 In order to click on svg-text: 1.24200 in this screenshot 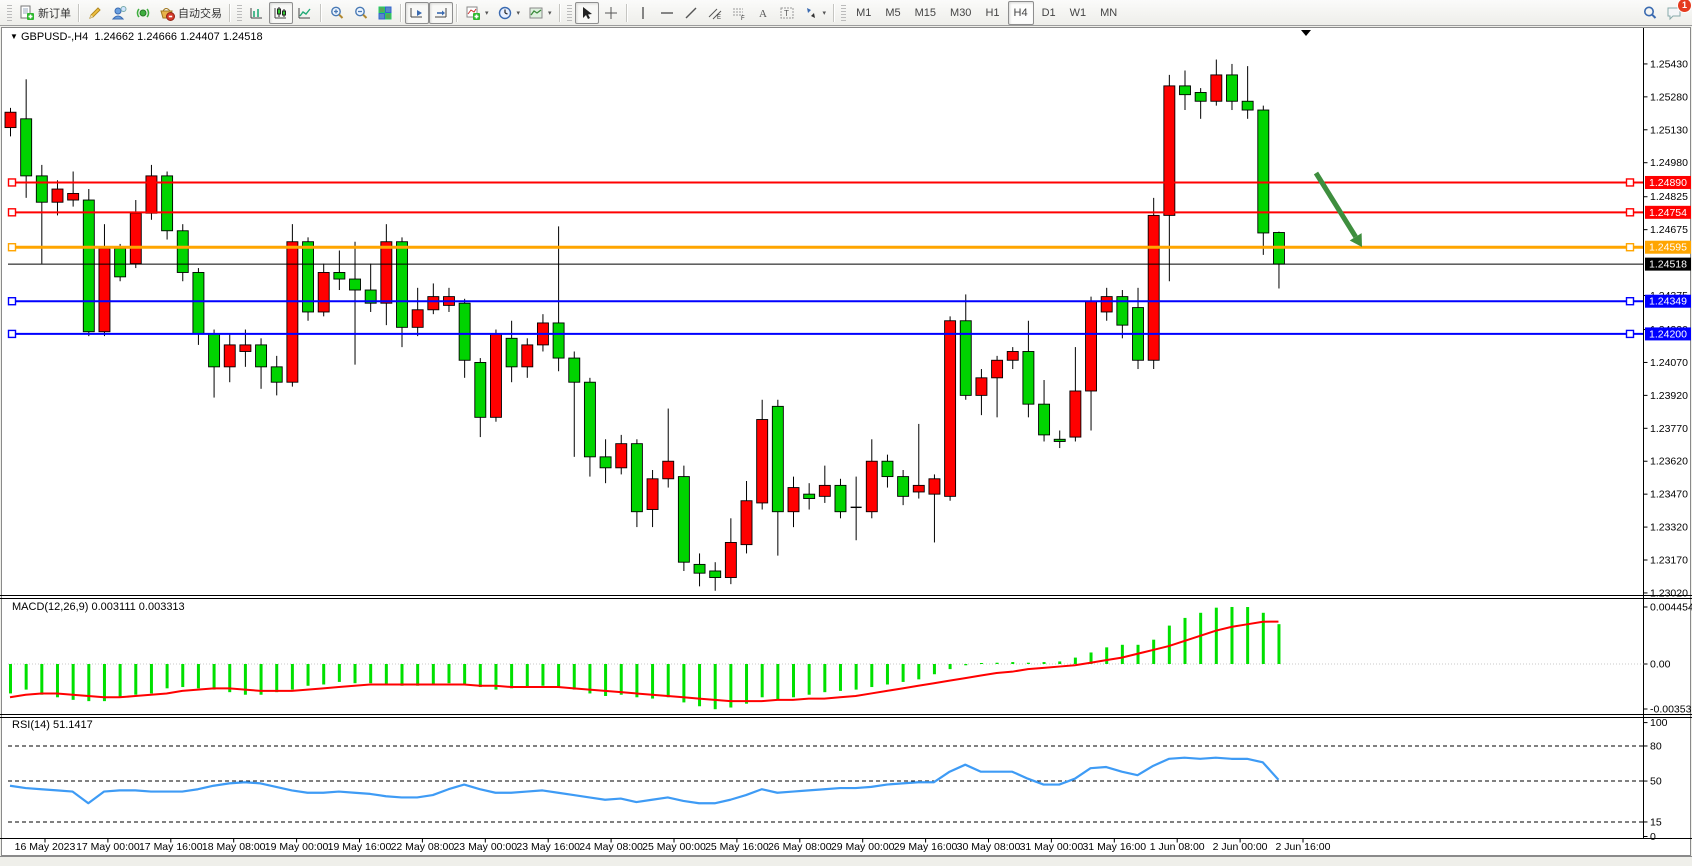, I will do `click(1668, 334)`.